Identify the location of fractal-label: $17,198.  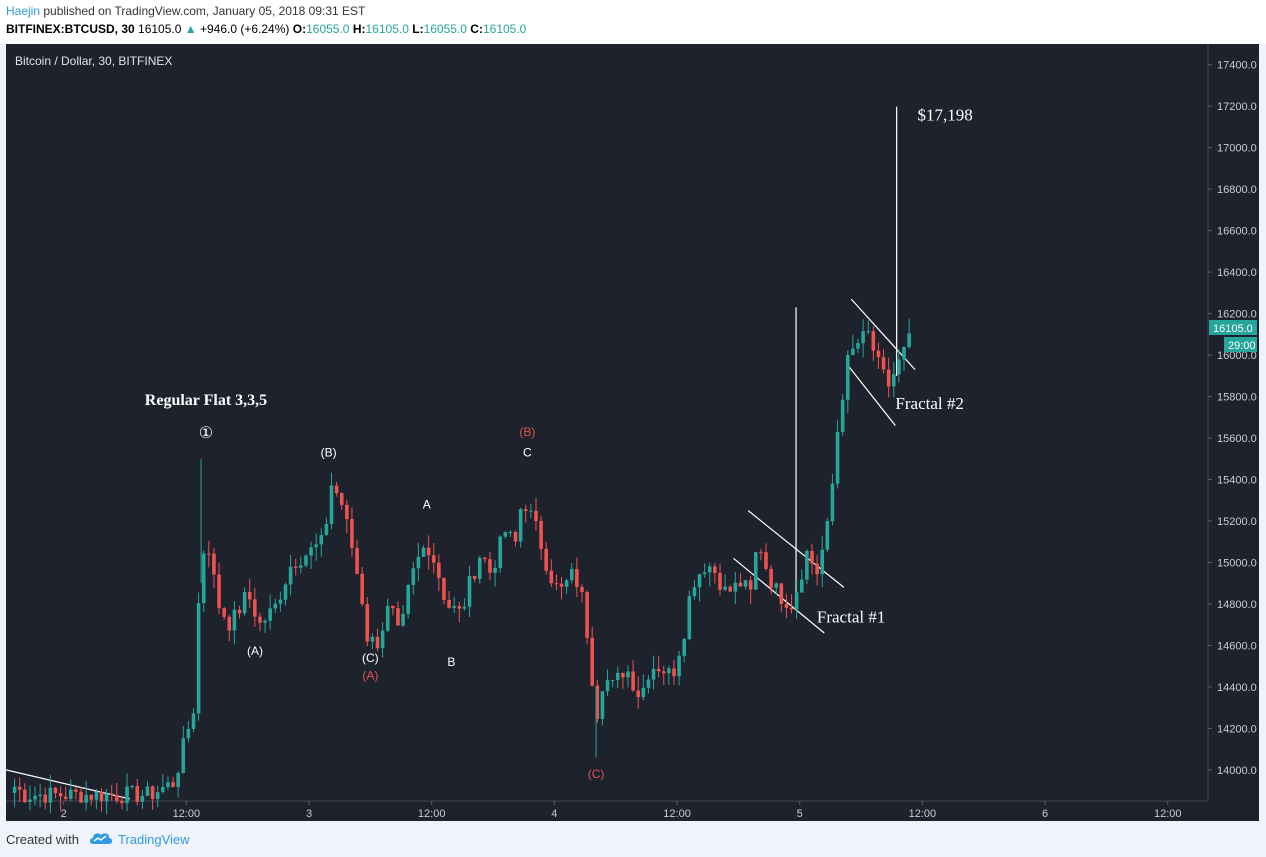
(944, 115).